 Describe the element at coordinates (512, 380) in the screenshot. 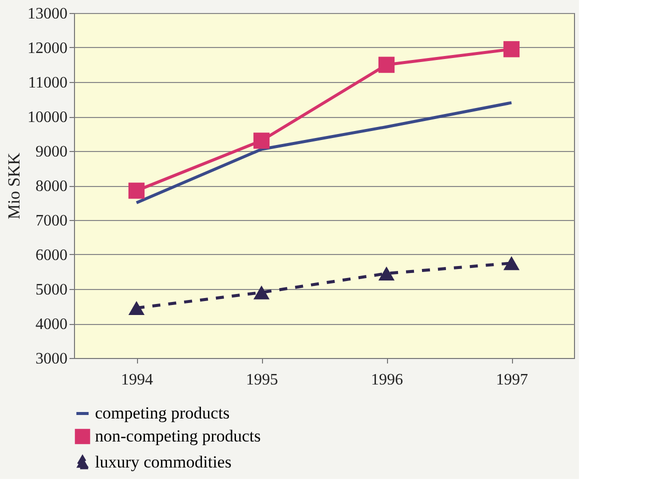

I see `x-tick-label: 1997` at that location.